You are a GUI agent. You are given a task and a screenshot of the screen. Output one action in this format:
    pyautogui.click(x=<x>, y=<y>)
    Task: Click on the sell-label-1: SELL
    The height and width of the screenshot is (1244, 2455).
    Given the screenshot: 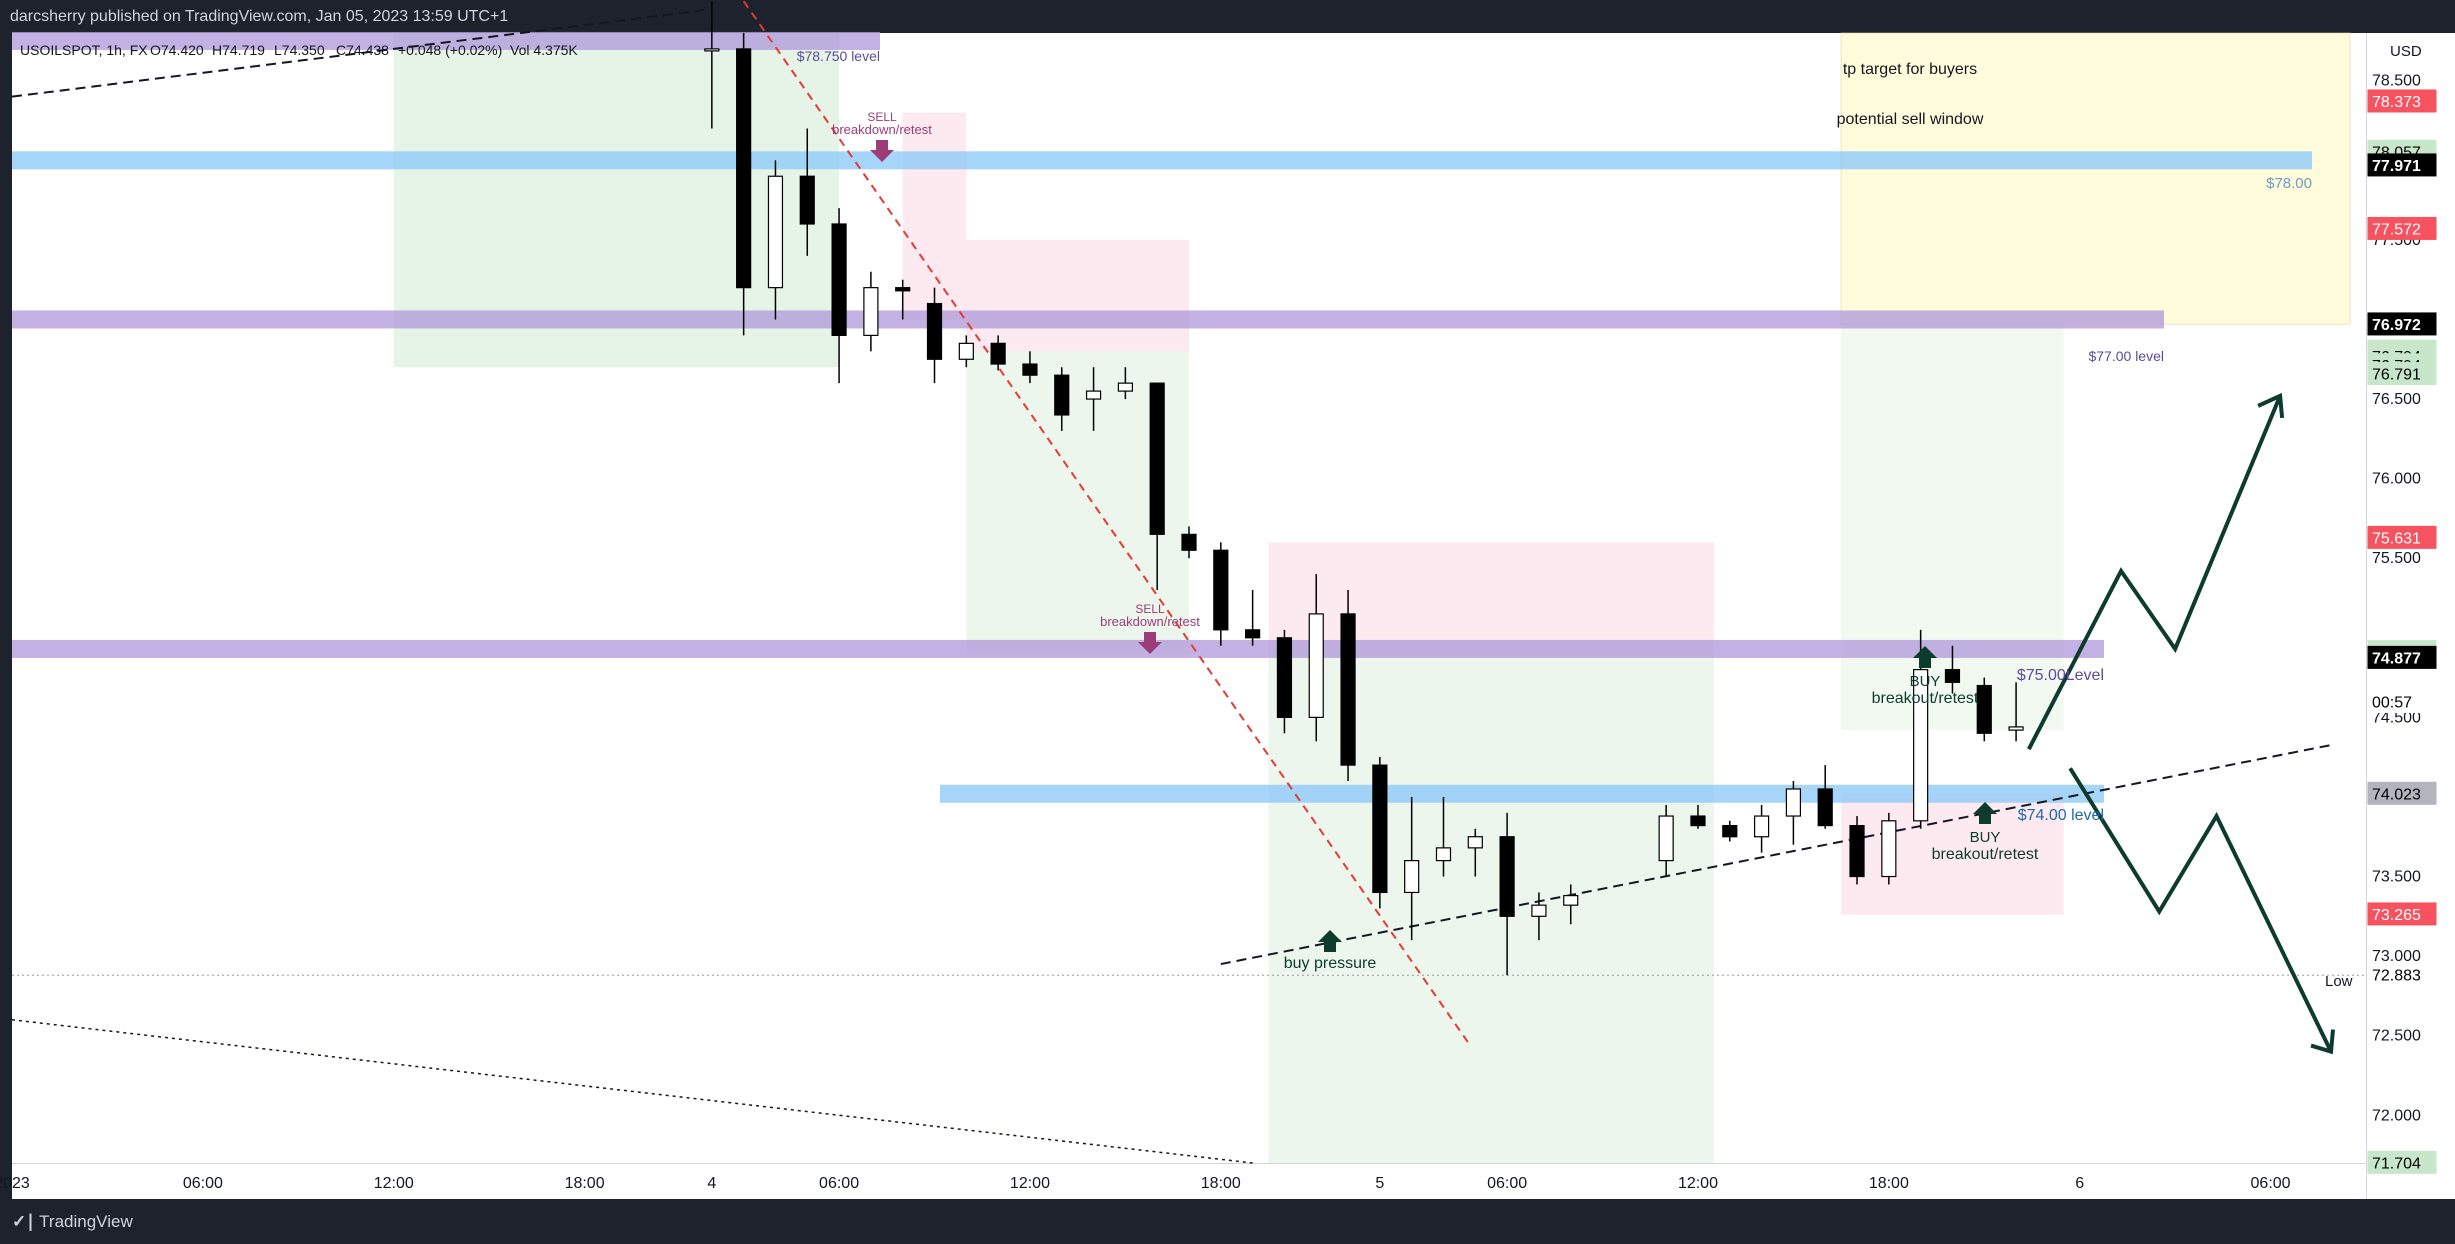 What is the action you would take?
    pyautogui.click(x=882, y=117)
    